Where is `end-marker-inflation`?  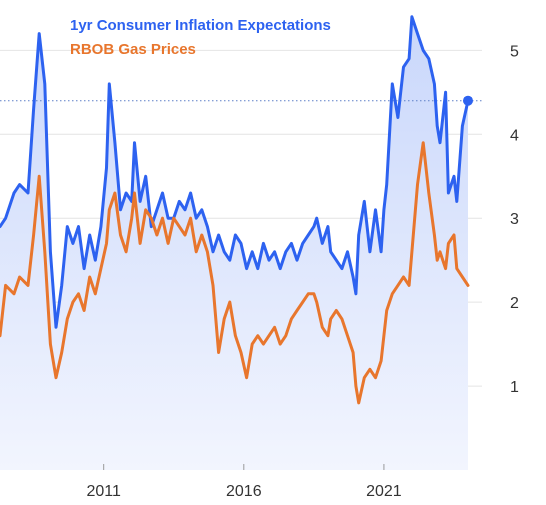 end-marker-inflation is located at coordinates (467, 100).